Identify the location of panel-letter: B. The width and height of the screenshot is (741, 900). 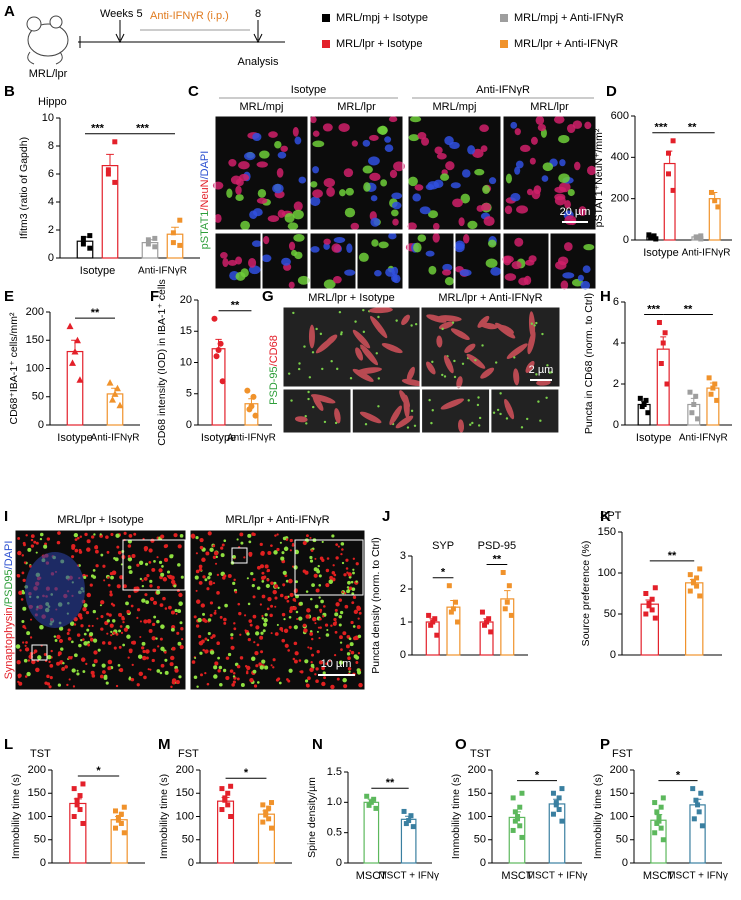
(9, 91).